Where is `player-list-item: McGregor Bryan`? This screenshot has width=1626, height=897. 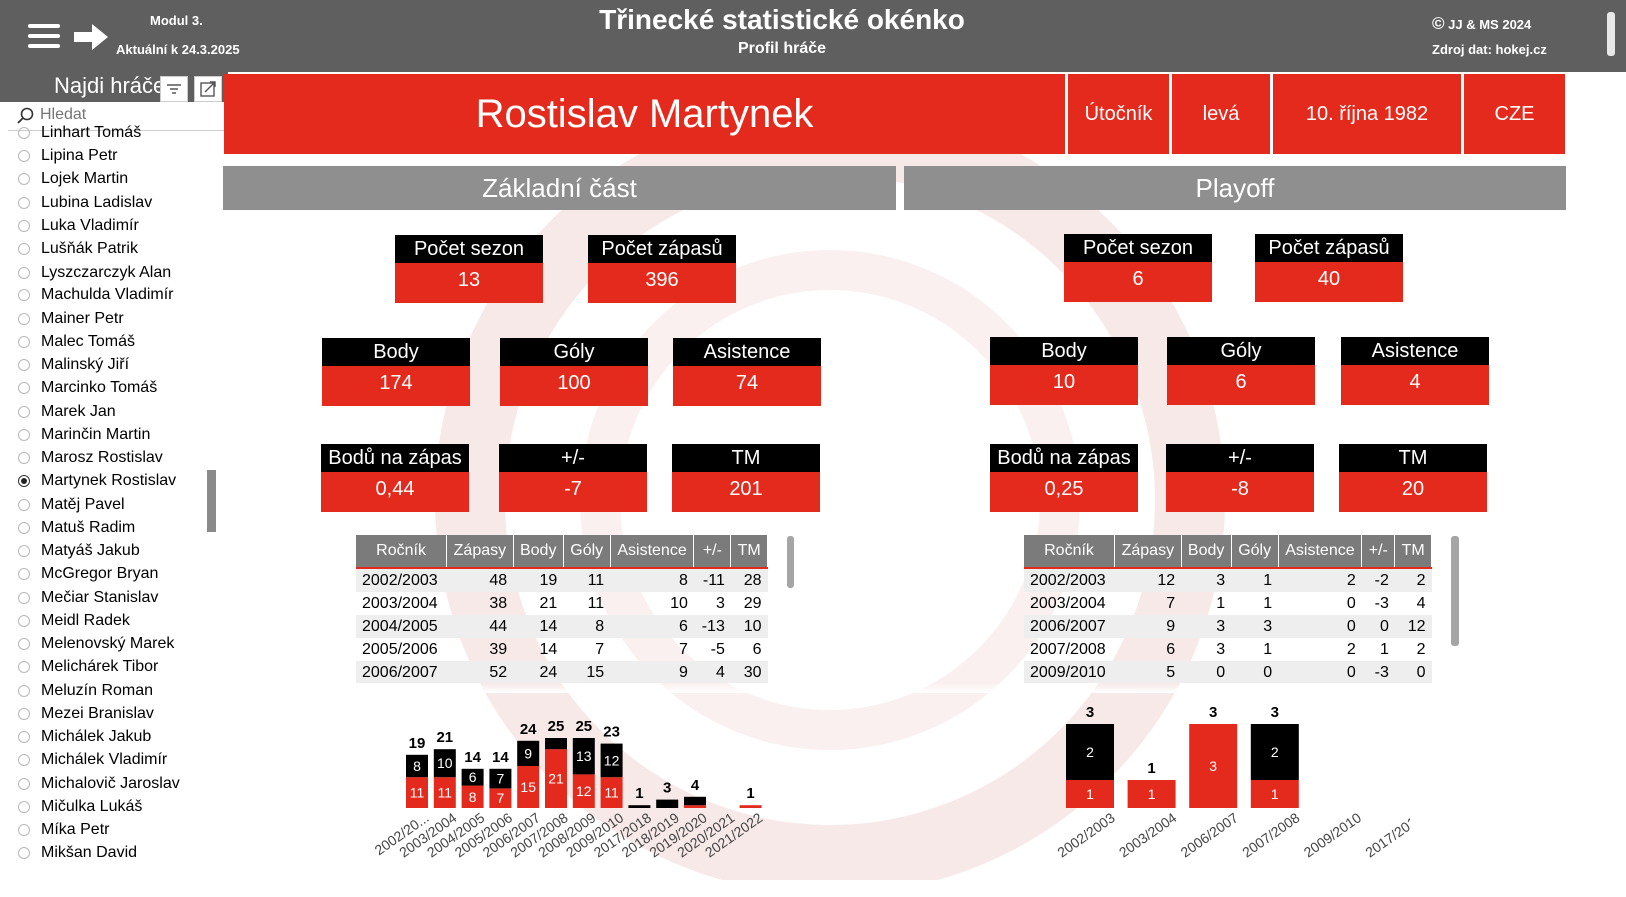
player-list-item: McGregor Bryan is located at coordinates (88, 574).